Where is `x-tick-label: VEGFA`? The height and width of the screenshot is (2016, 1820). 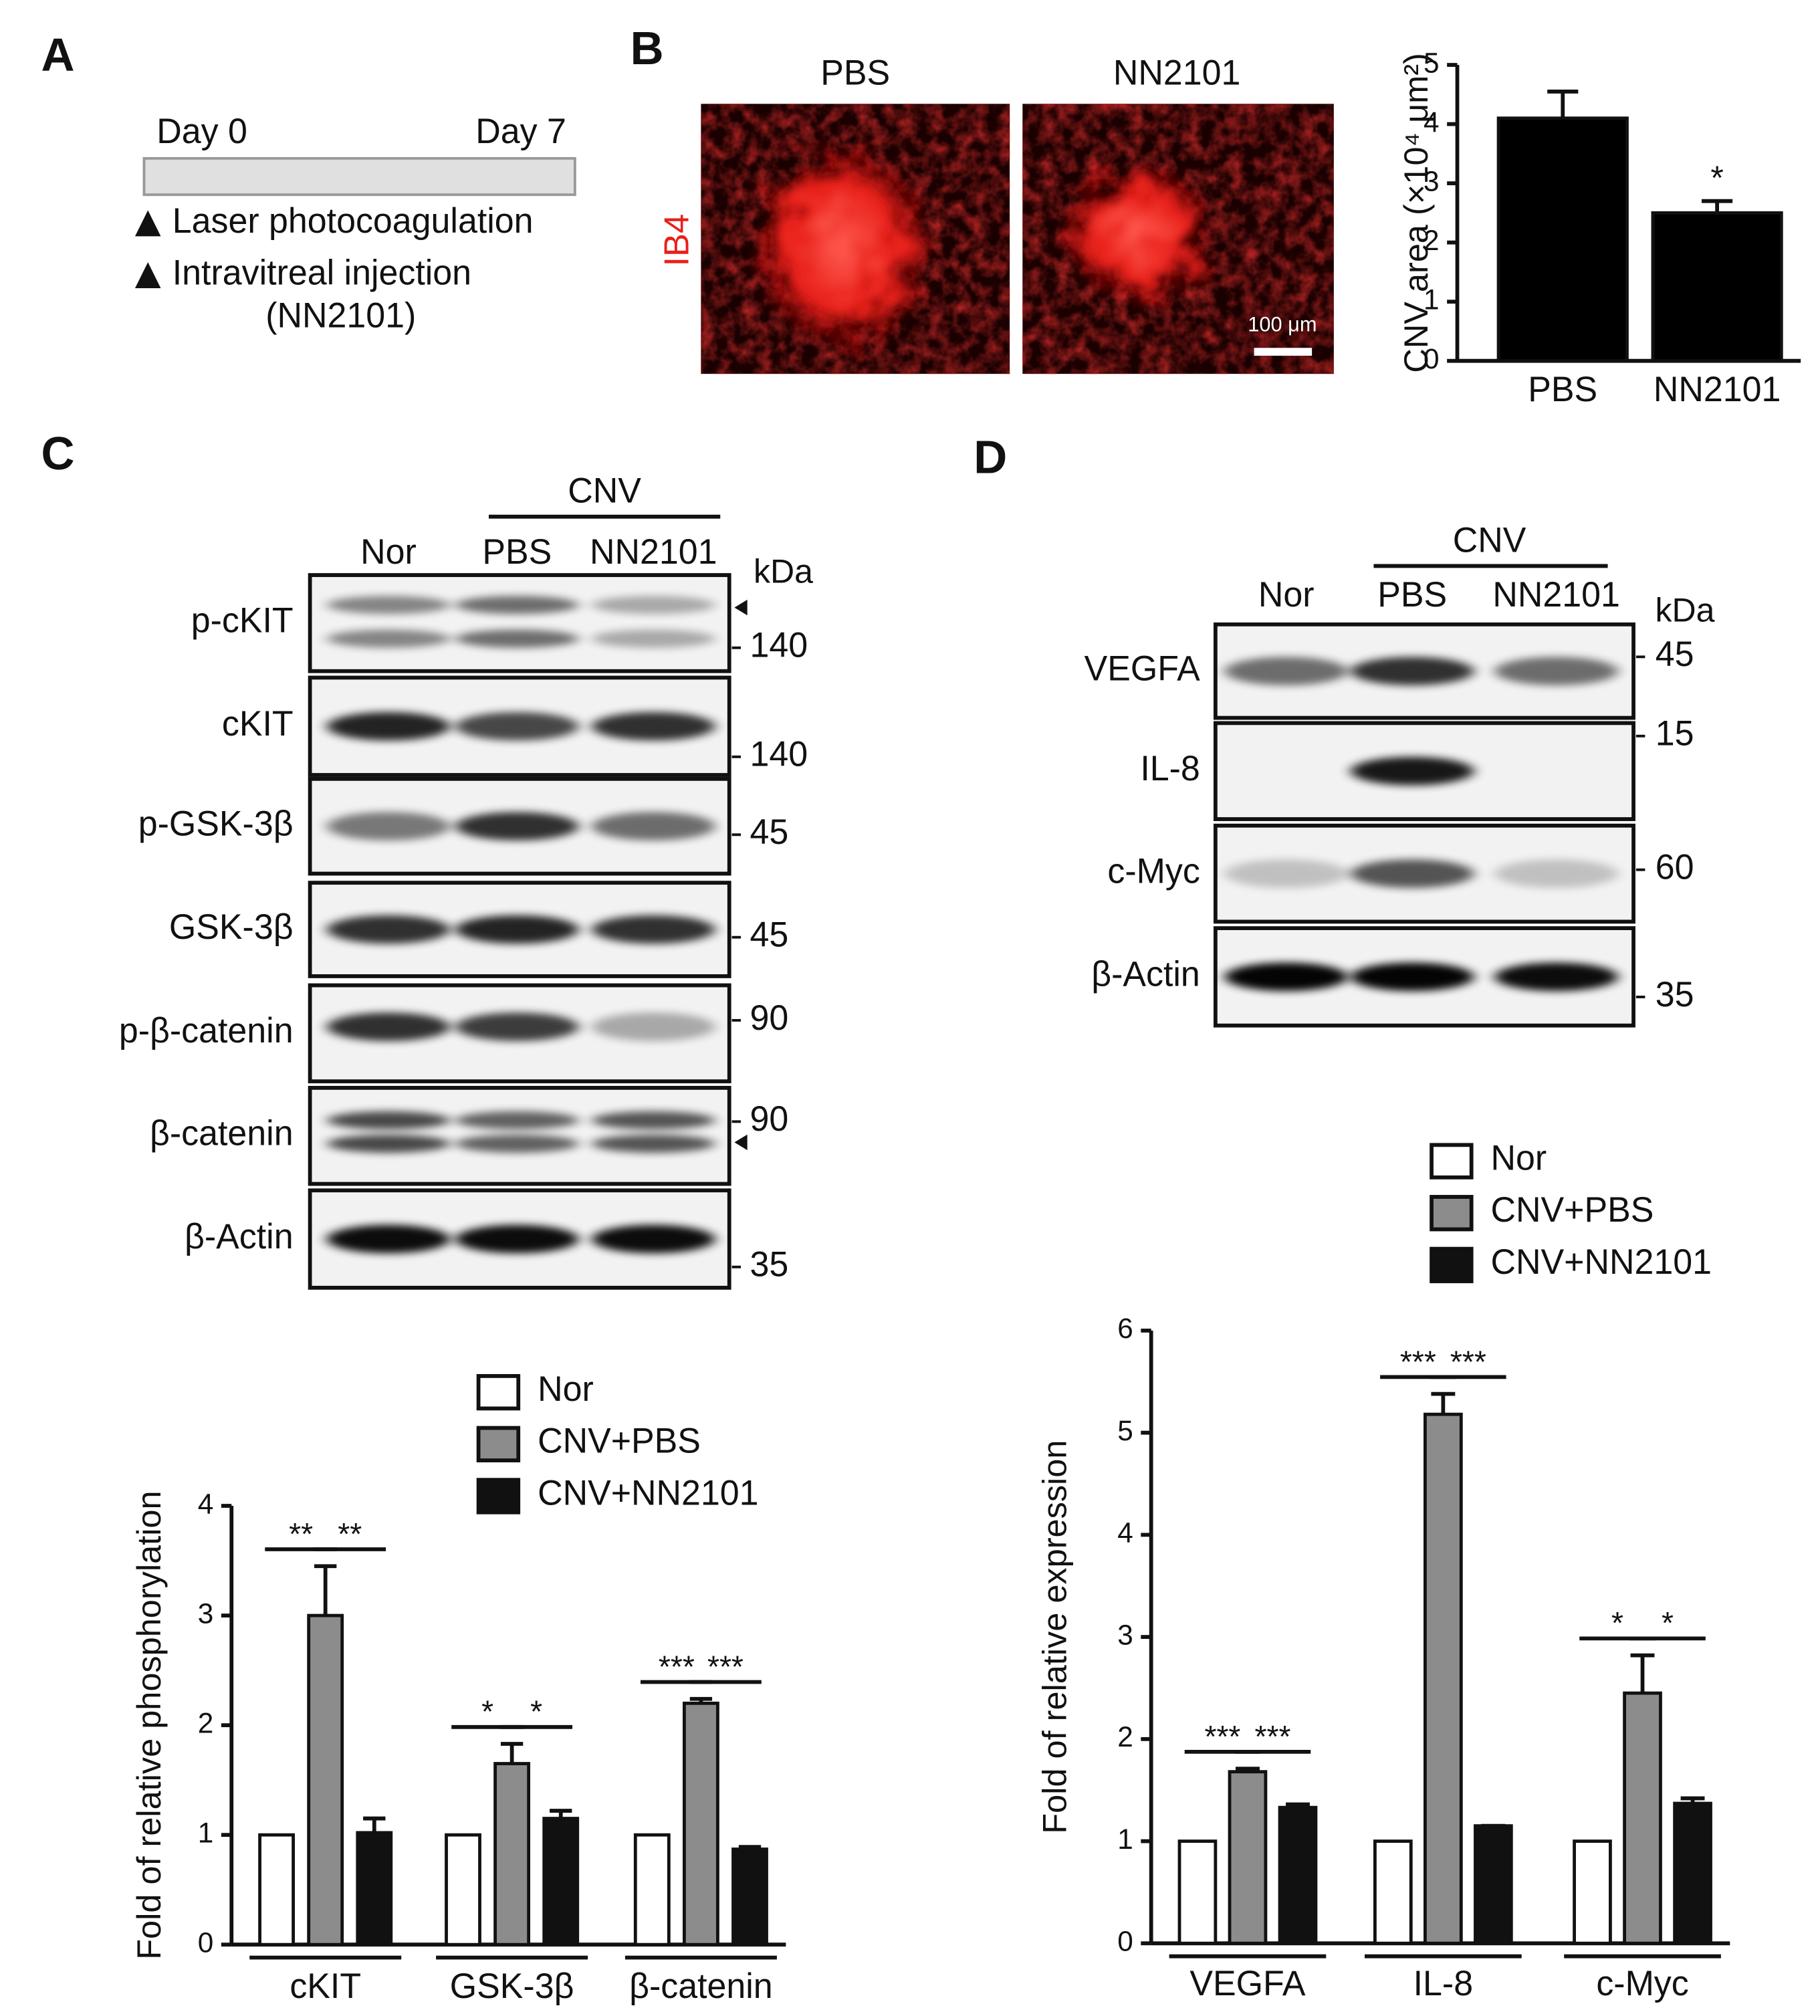 x-tick-label: VEGFA is located at coordinates (1247, 1984).